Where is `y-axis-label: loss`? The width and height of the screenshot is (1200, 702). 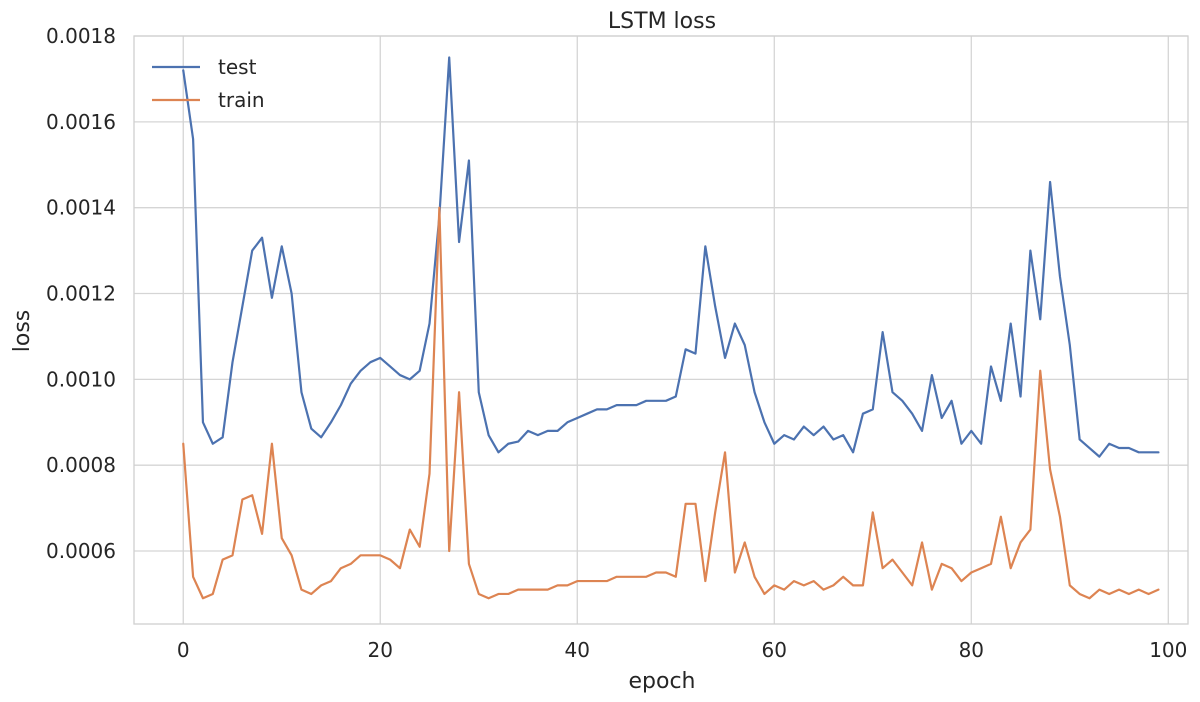
y-axis-label: loss is located at coordinates (22, 331).